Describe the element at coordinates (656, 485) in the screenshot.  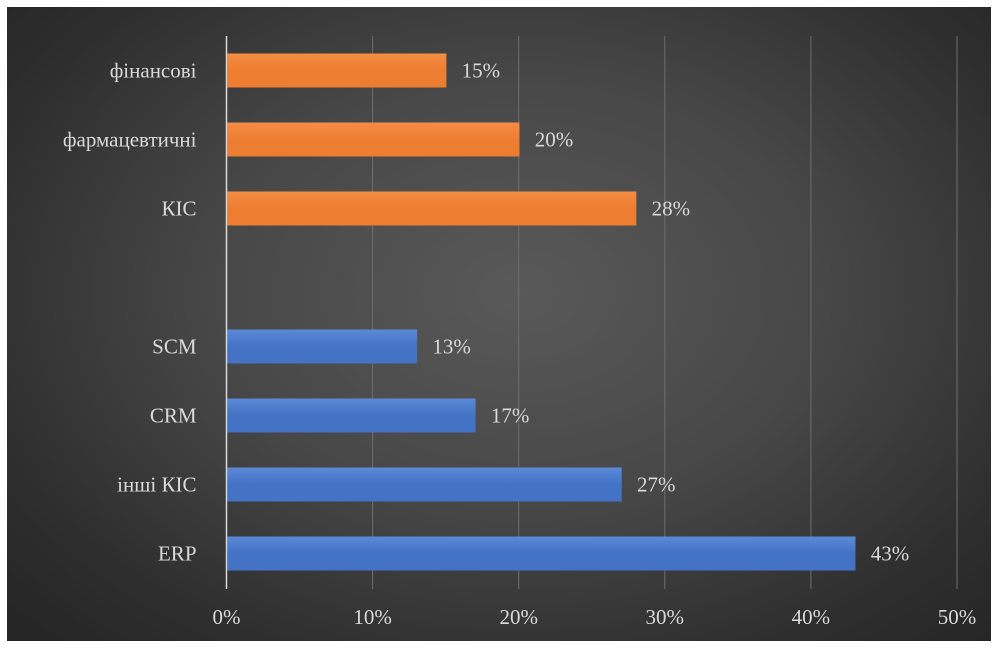
I see `data-label: 27%` at that location.